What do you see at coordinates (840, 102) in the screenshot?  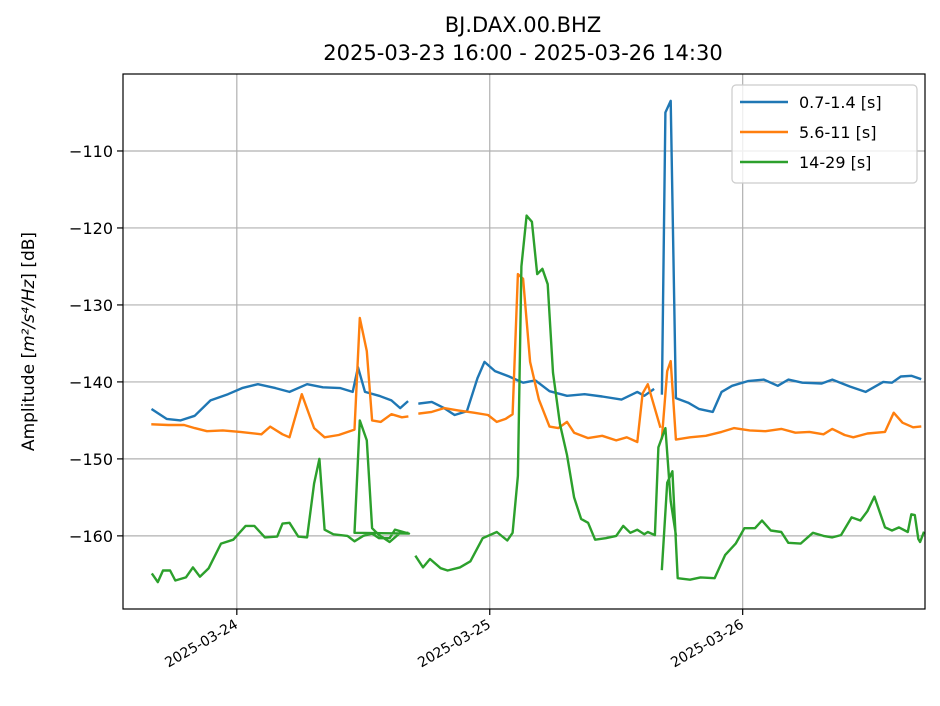 I see `legend-label: 0.7-1.4 [s]` at bounding box center [840, 102].